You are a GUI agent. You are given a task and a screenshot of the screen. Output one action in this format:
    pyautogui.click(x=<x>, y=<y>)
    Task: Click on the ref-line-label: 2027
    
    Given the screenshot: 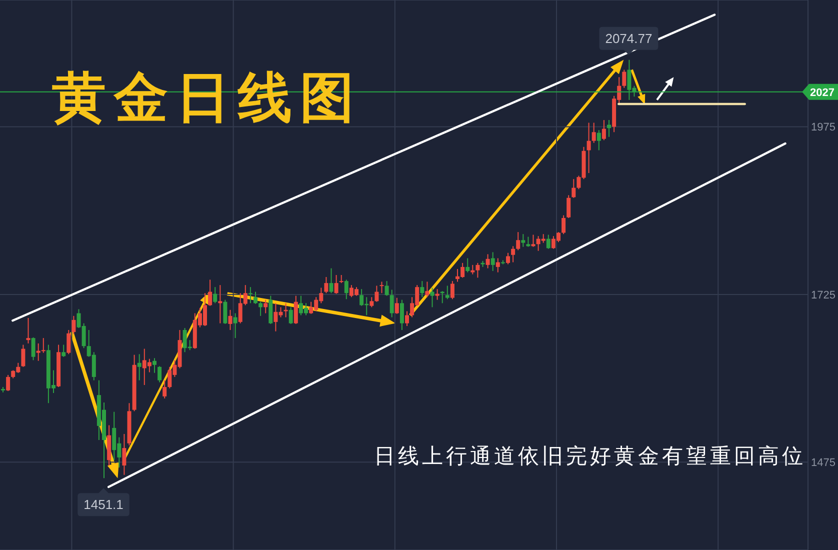 What is the action you would take?
    pyautogui.click(x=822, y=92)
    